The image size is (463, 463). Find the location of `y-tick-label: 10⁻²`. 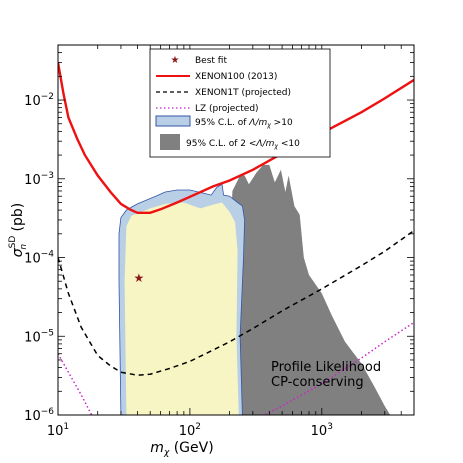

y-tick-label: 10⁻² is located at coordinates (39, 100).